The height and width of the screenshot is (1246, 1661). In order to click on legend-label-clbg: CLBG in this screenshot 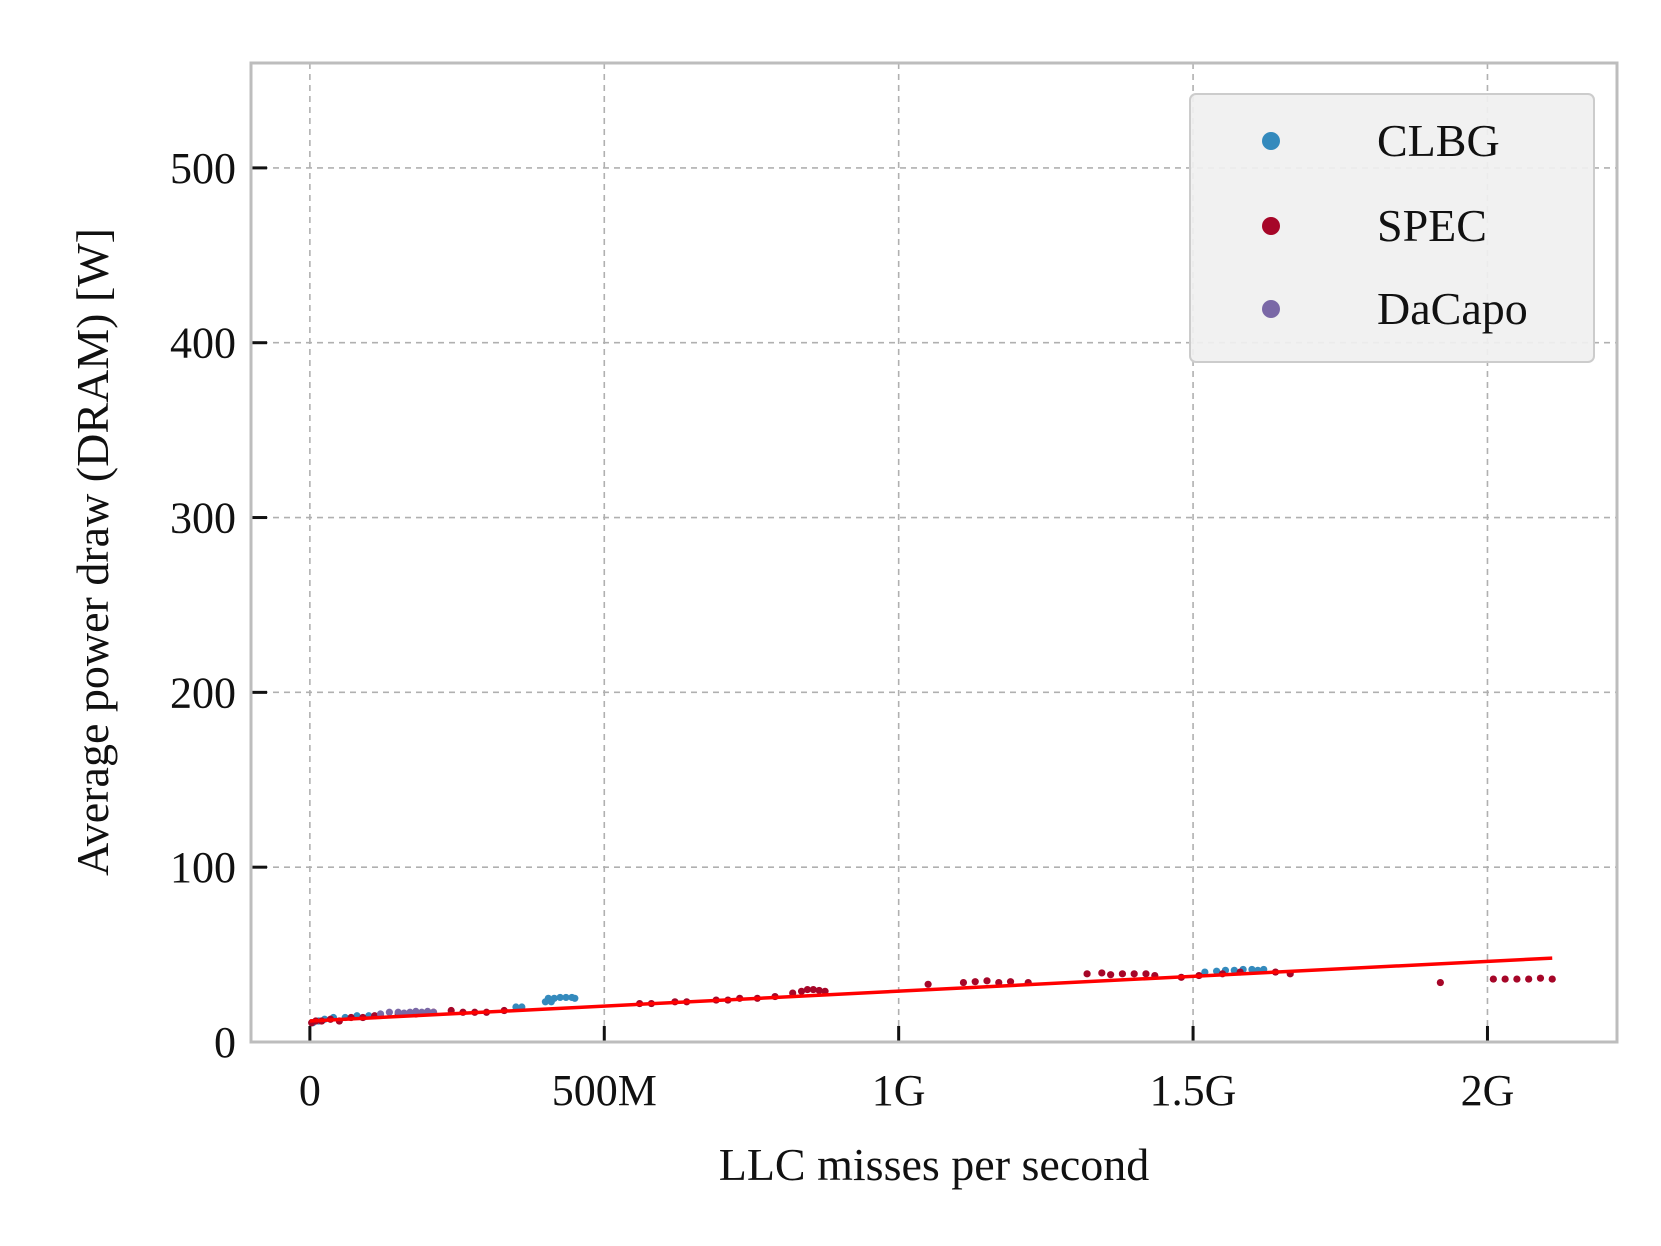, I will do `click(1438, 140)`.